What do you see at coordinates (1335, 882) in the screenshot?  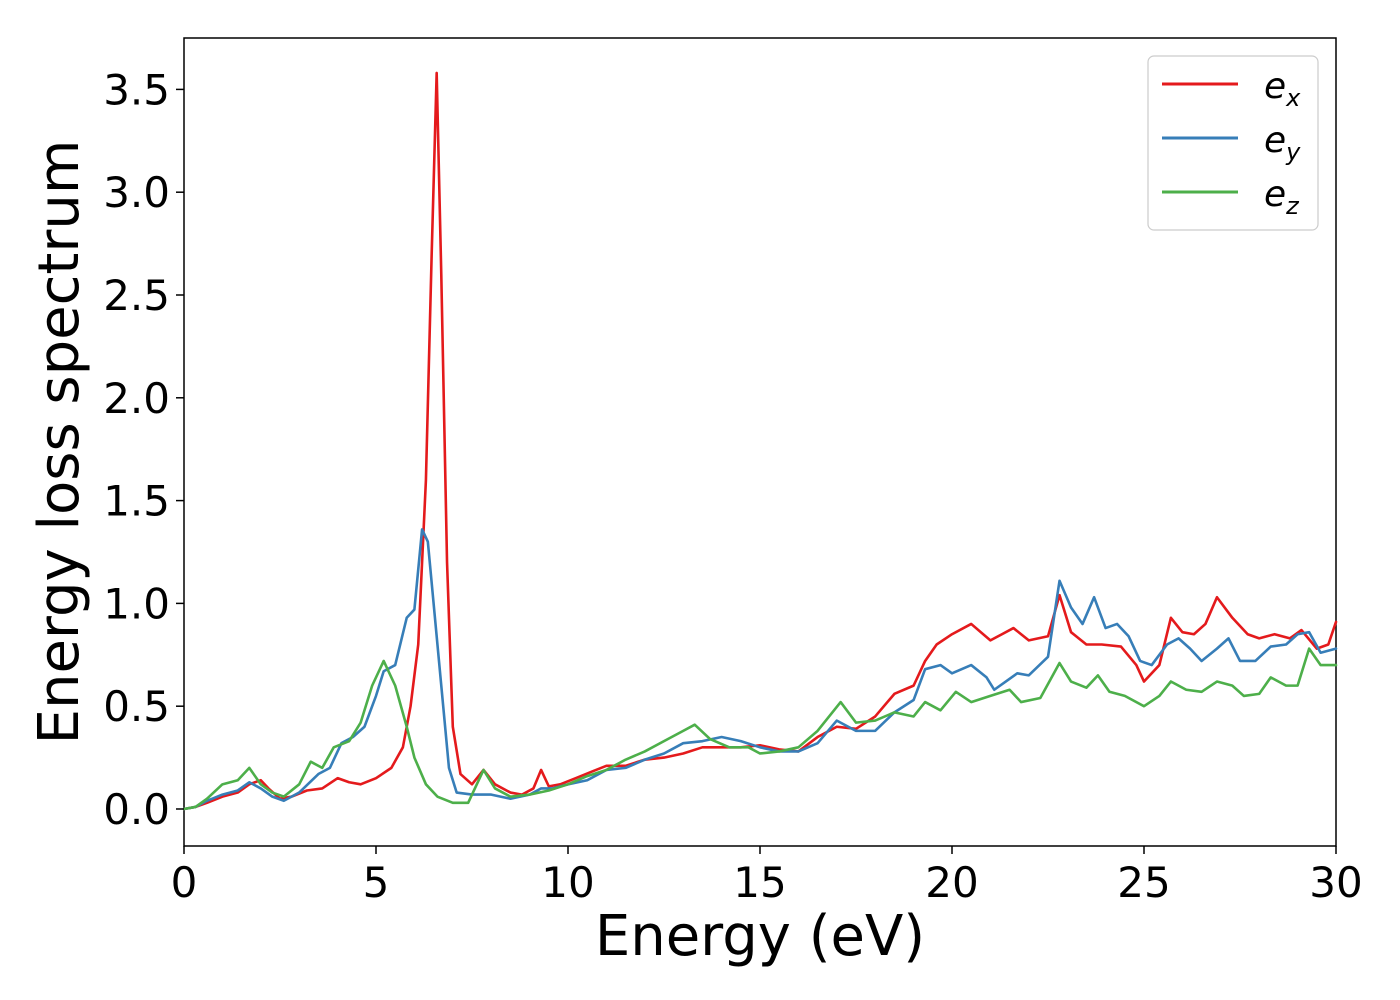 I see `x-tick-label: 30` at bounding box center [1335, 882].